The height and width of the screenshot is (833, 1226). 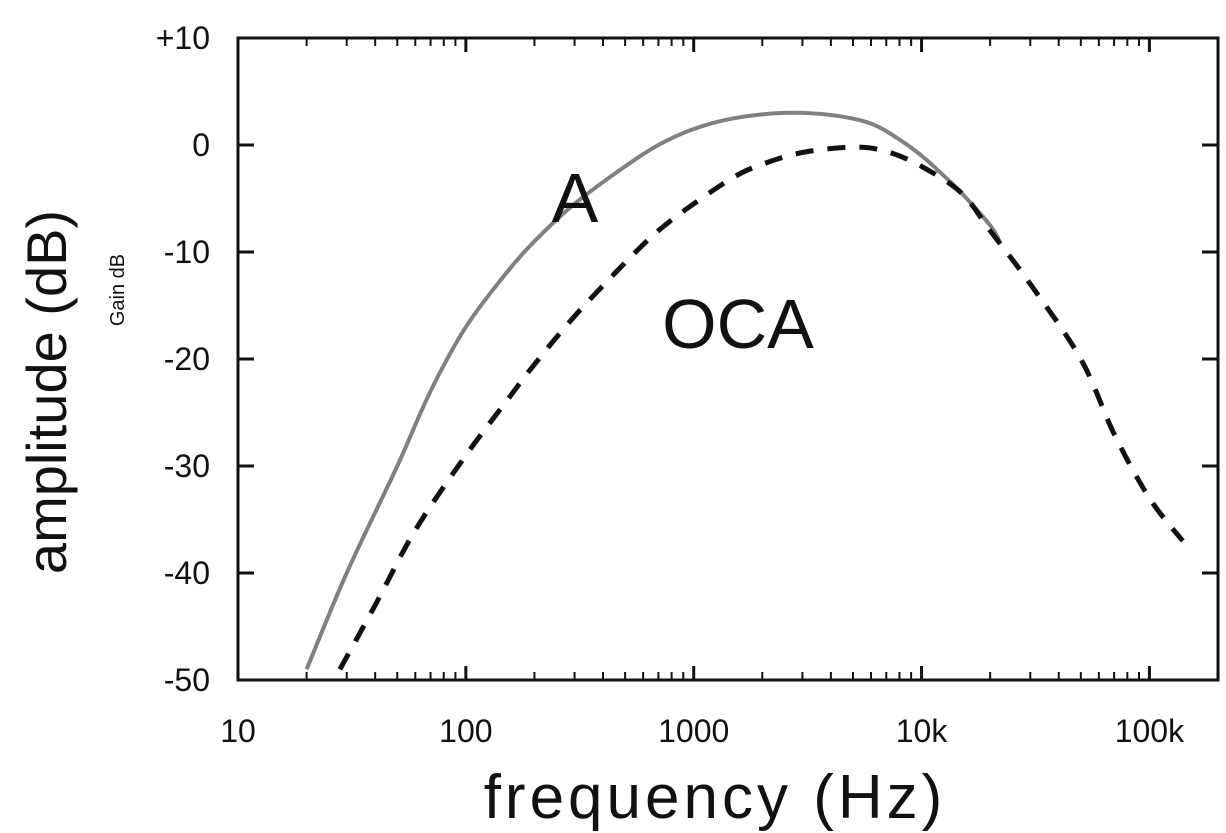 What do you see at coordinates (187, 680) in the screenshot?
I see `y-tick-label: -50` at bounding box center [187, 680].